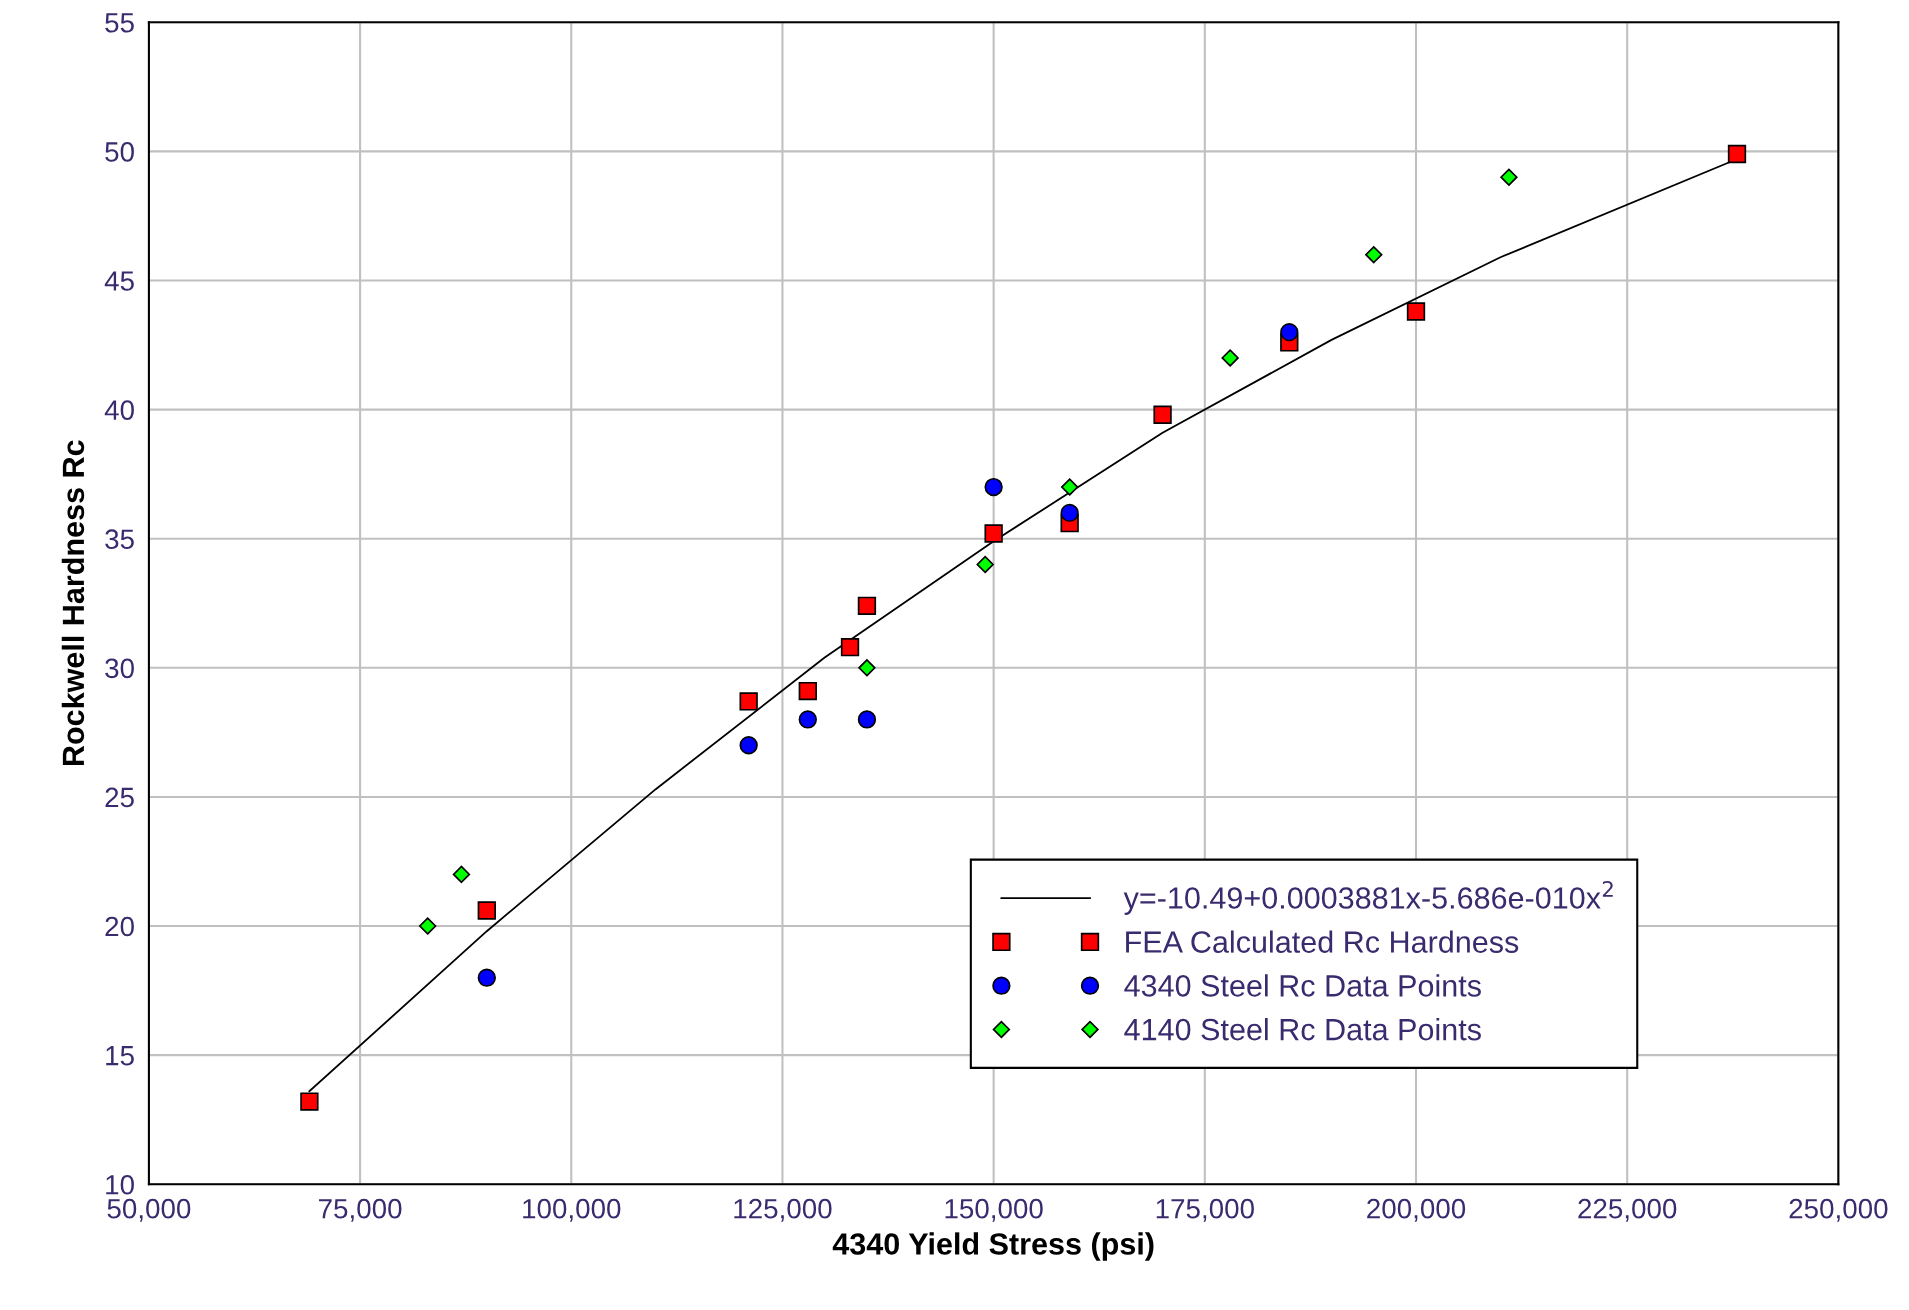  What do you see at coordinates (119, 410) in the screenshot?
I see `y-tick-label: 40` at bounding box center [119, 410].